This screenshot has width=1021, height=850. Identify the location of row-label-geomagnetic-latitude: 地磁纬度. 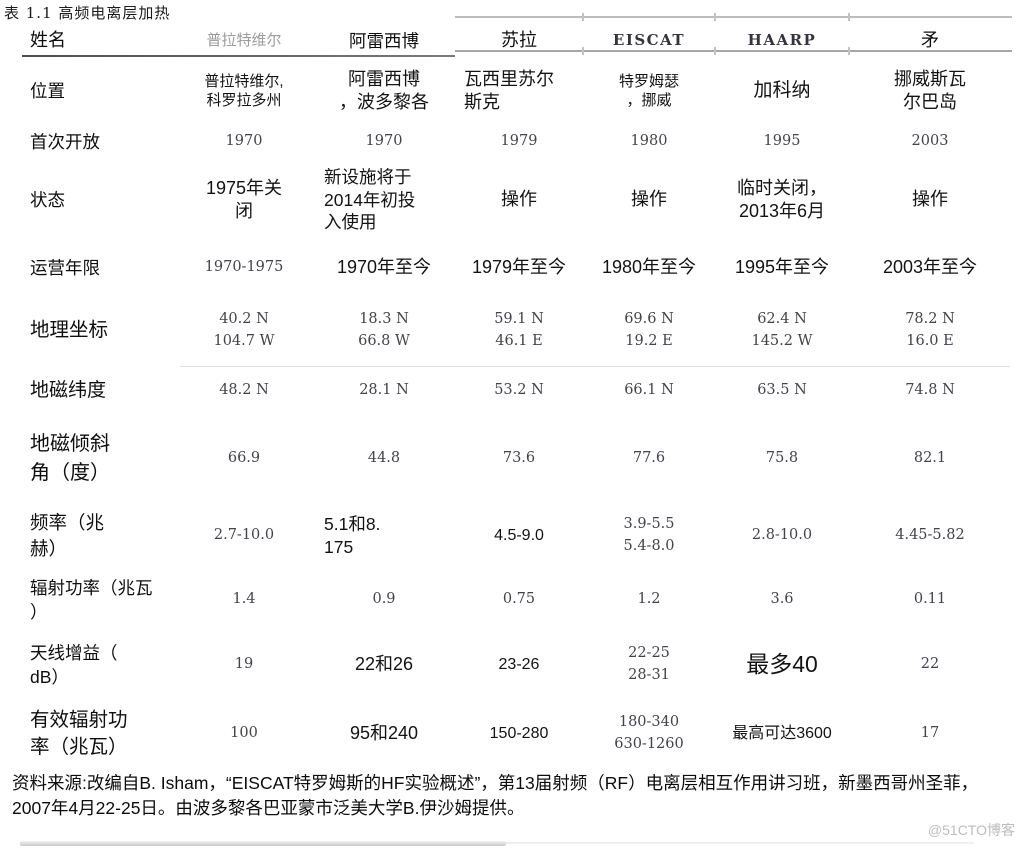
(68, 390).